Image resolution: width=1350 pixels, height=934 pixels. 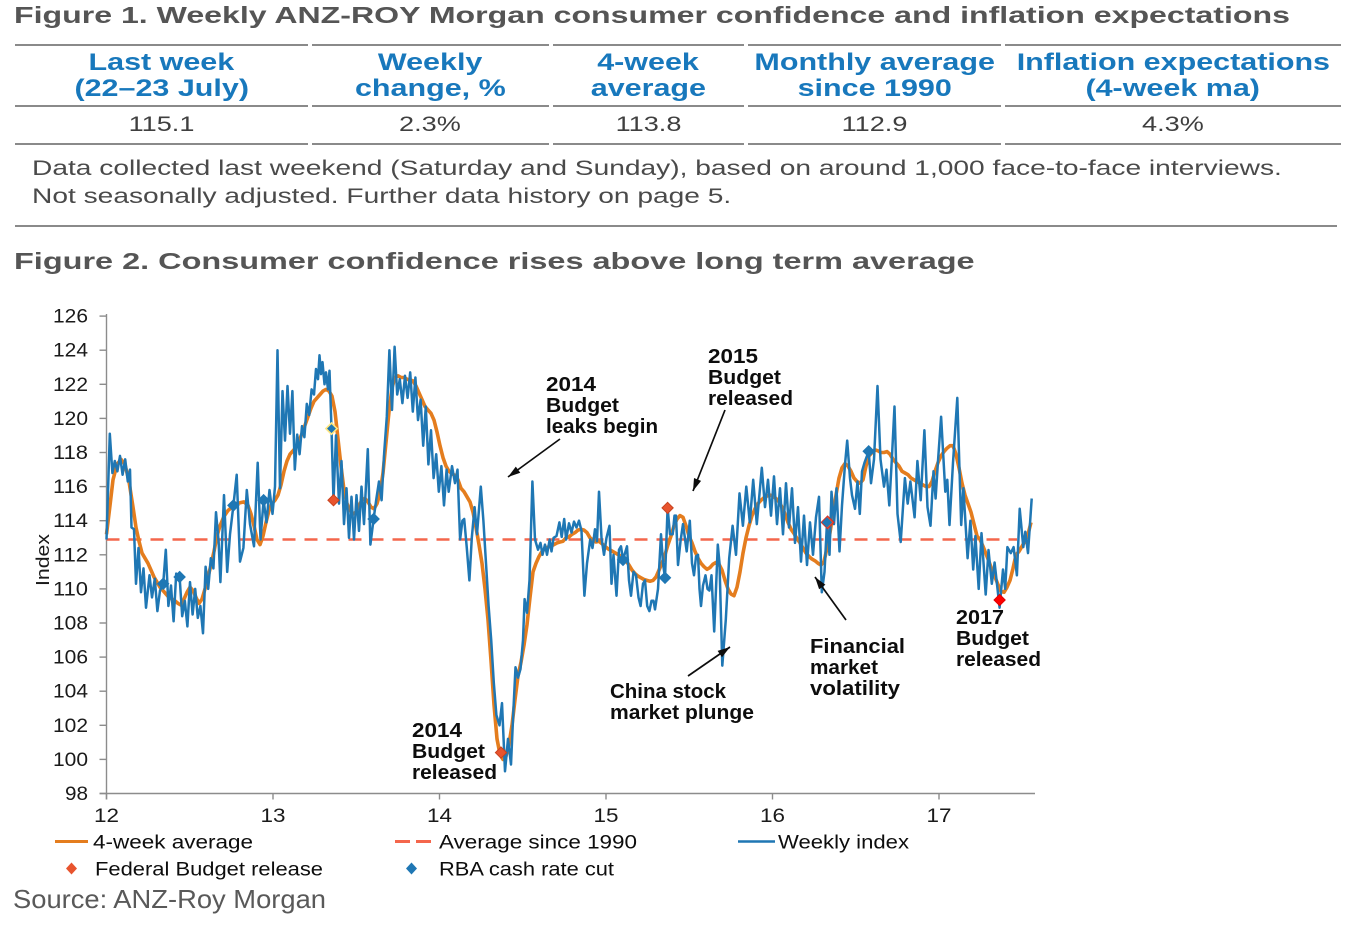 I want to click on svg-text: 120, so click(x=70, y=419).